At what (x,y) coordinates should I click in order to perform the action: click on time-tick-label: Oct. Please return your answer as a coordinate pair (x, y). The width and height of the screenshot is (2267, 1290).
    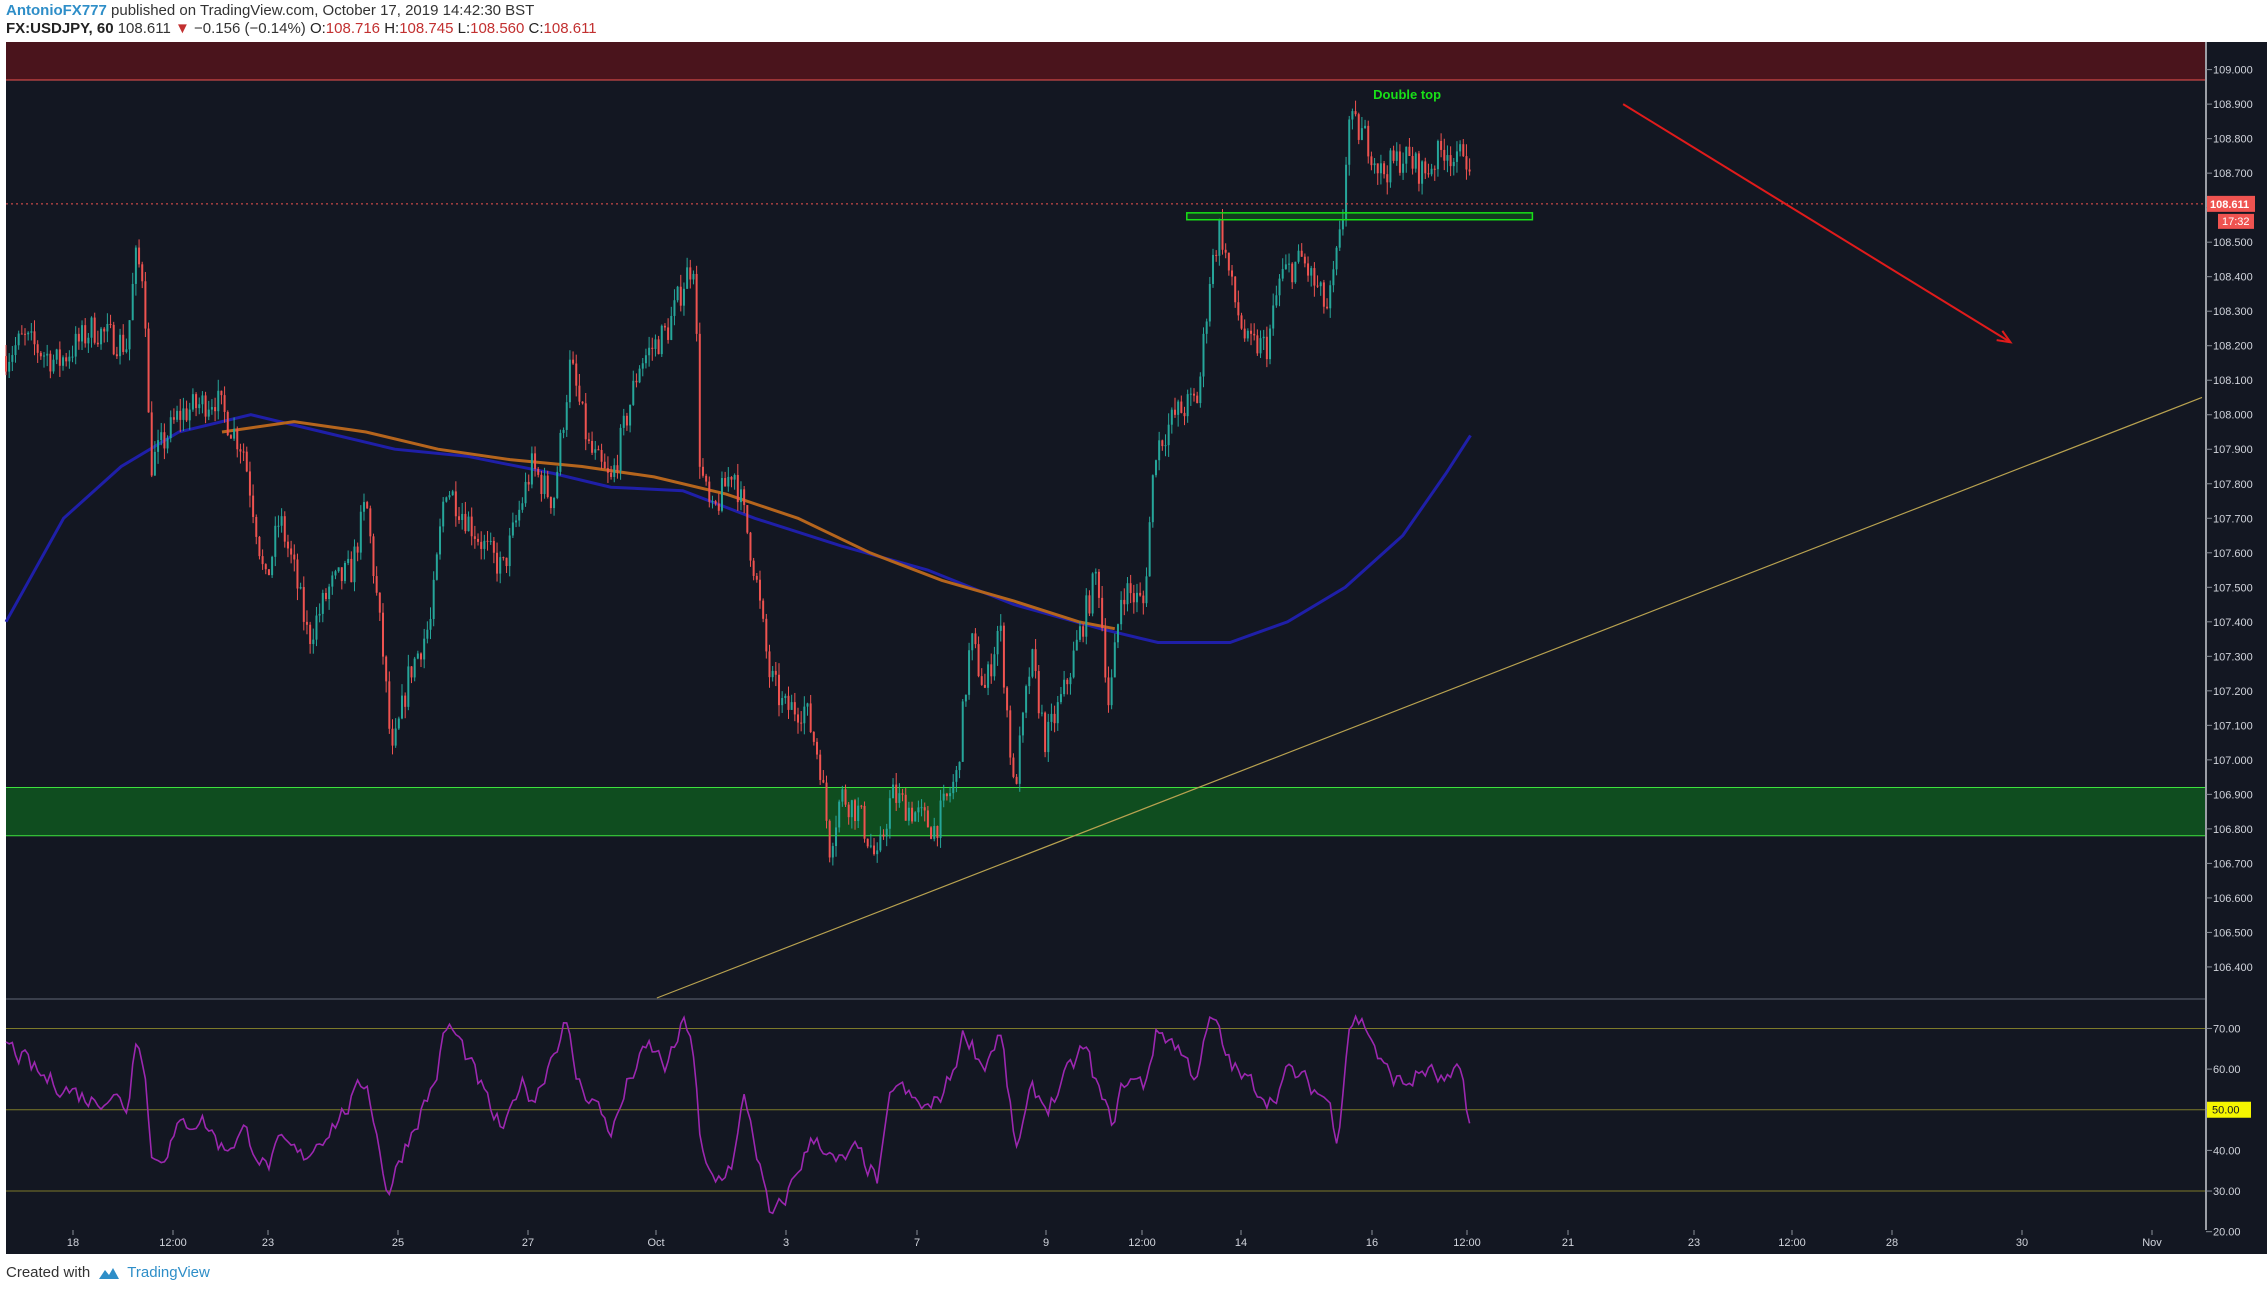
    Looking at the image, I should click on (655, 1243).